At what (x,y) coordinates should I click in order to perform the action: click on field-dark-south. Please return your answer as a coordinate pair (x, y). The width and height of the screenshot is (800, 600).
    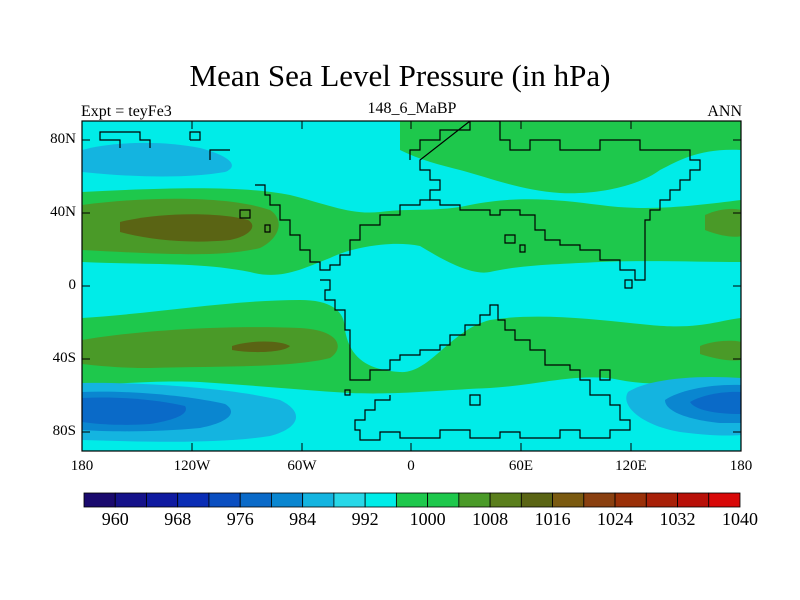
    Looking at the image, I should click on (210, 347).